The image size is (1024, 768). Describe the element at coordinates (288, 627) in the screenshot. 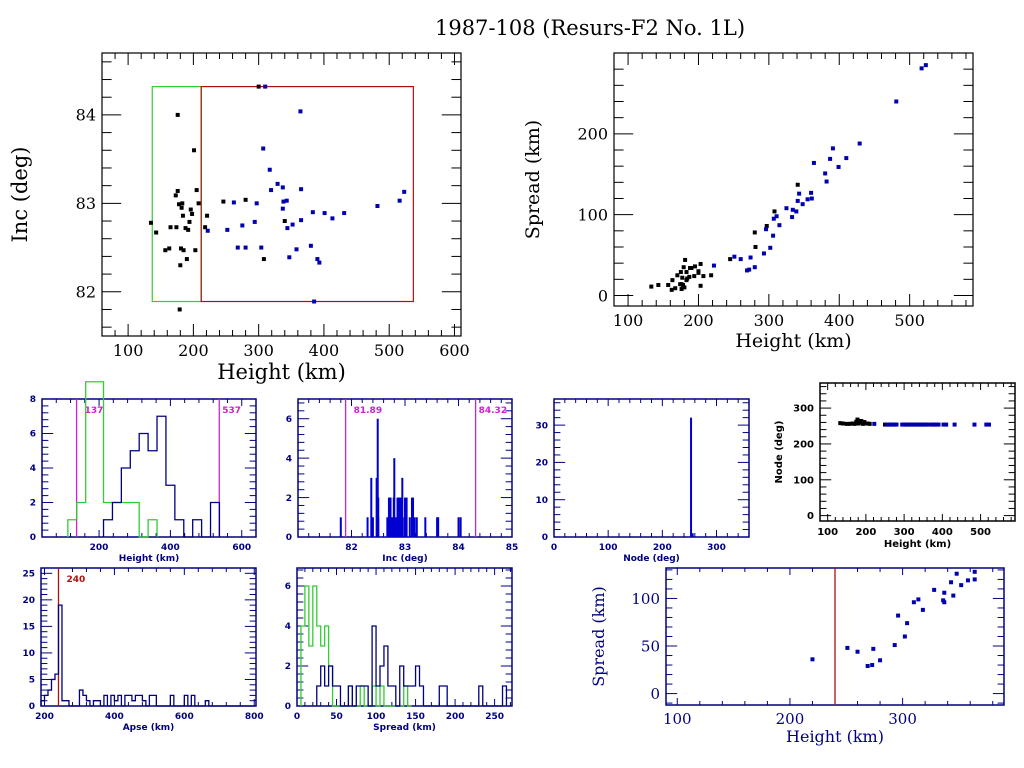

I see `y-tick-label: 4` at that location.